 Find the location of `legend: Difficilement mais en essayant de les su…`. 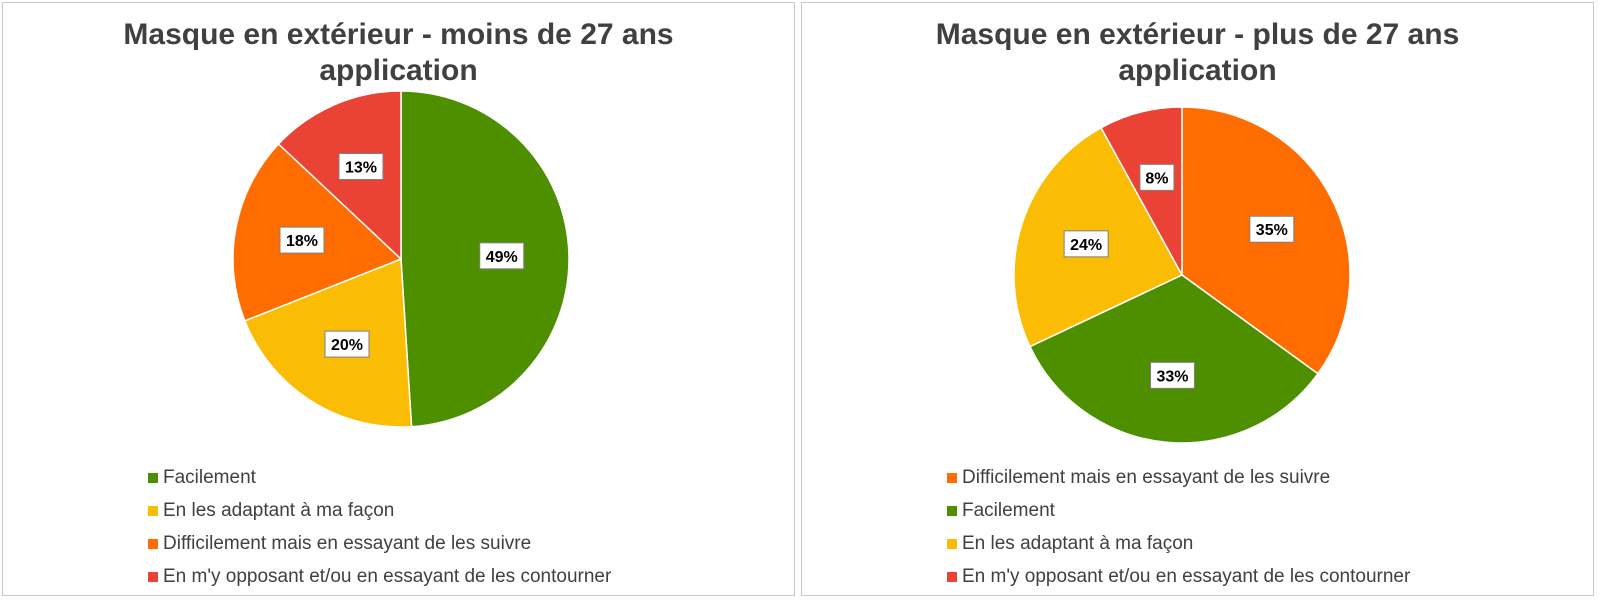

legend: Difficilement mais en essayant de les su… is located at coordinates (1178, 527).